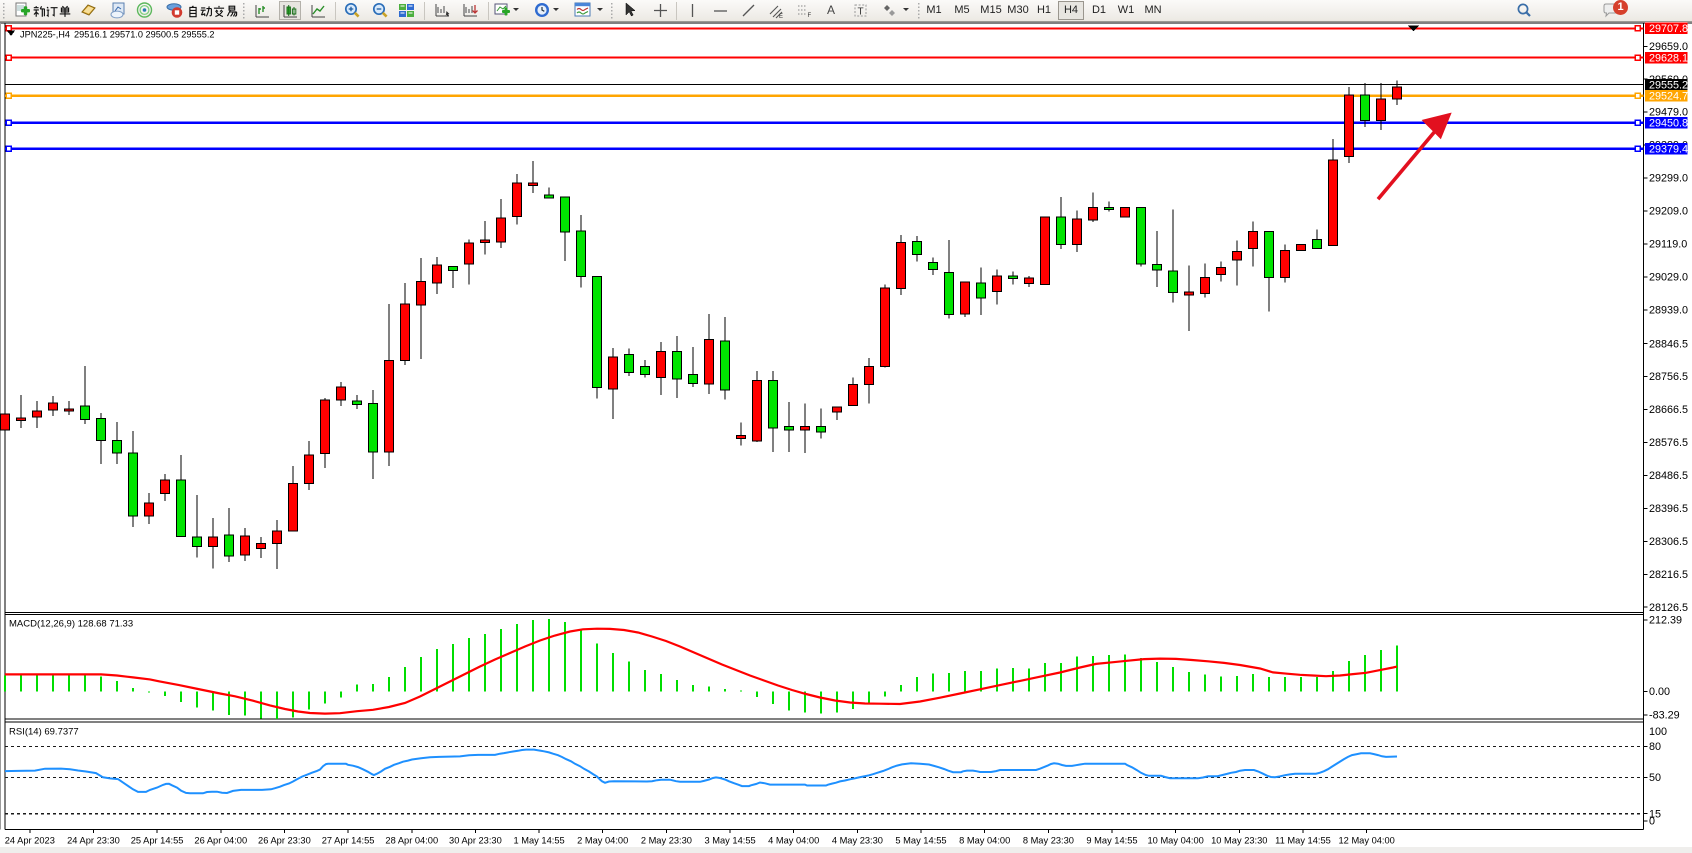 Image resolution: width=1692 pixels, height=853 pixels. What do you see at coordinates (1668, 575) in the screenshot?
I see `svg-text: 28216.5` at bounding box center [1668, 575].